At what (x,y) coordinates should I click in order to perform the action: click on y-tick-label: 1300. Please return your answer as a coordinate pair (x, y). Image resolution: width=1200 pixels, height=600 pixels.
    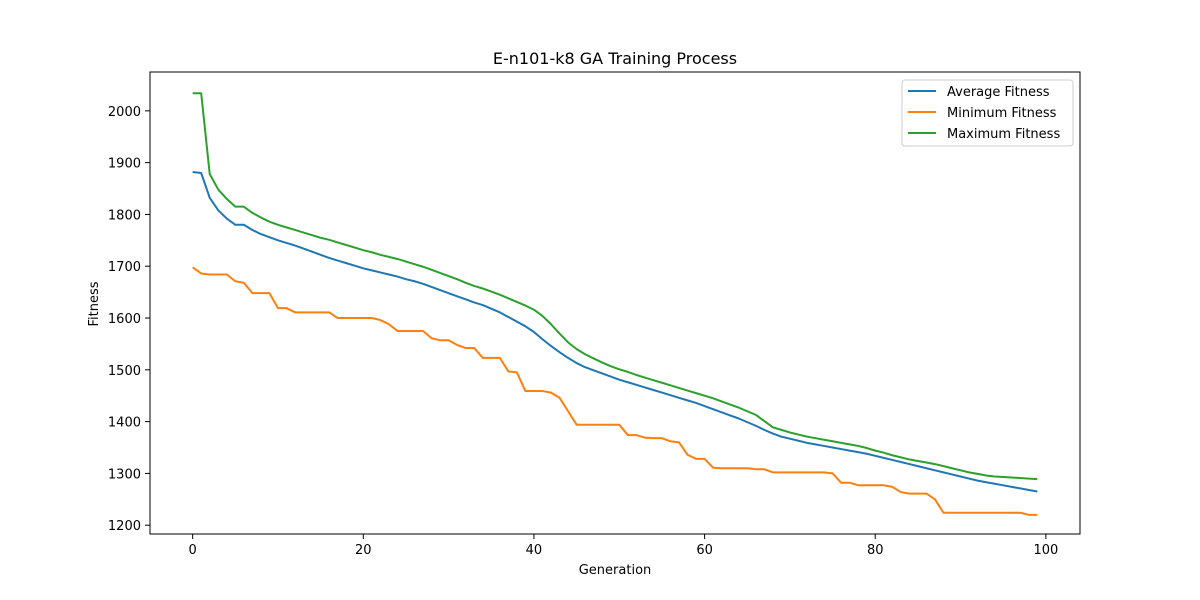
    Looking at the image, I should click on (124, 474).